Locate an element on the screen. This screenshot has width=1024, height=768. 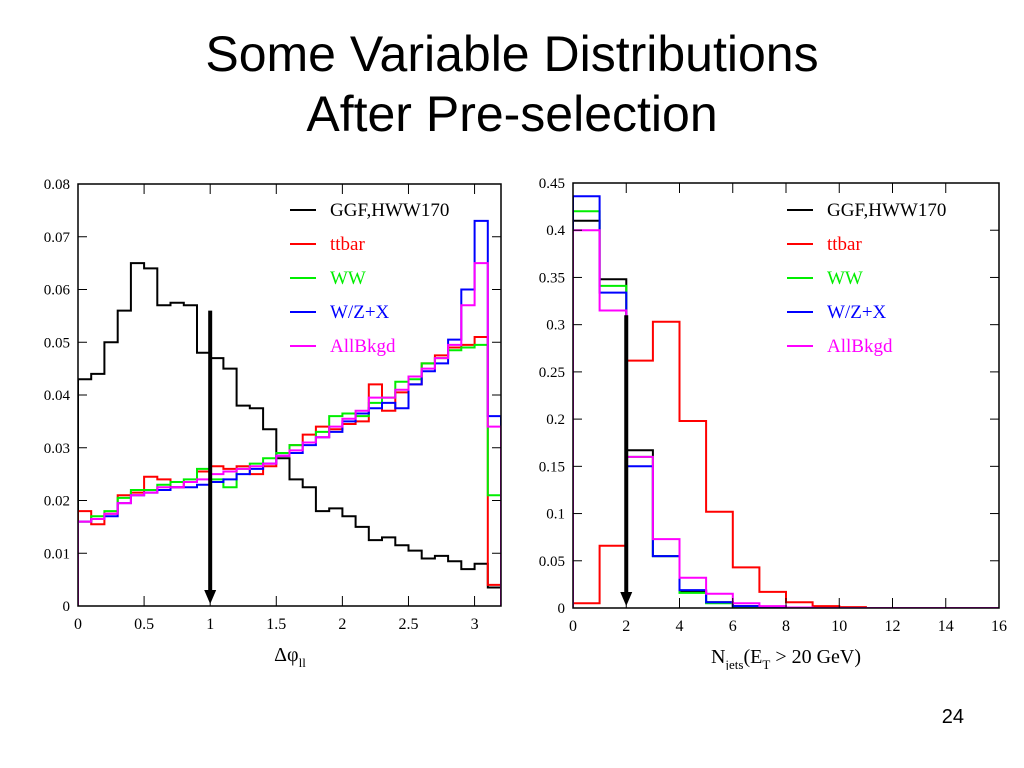
y-tick-label: 0.01 is located at coordinates (57, 554).